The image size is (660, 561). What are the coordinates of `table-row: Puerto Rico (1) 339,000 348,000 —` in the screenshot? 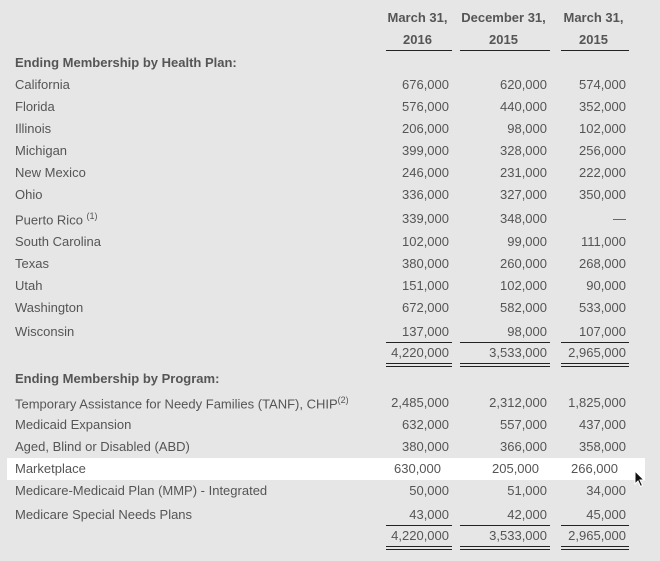 It's located at (330, 219).